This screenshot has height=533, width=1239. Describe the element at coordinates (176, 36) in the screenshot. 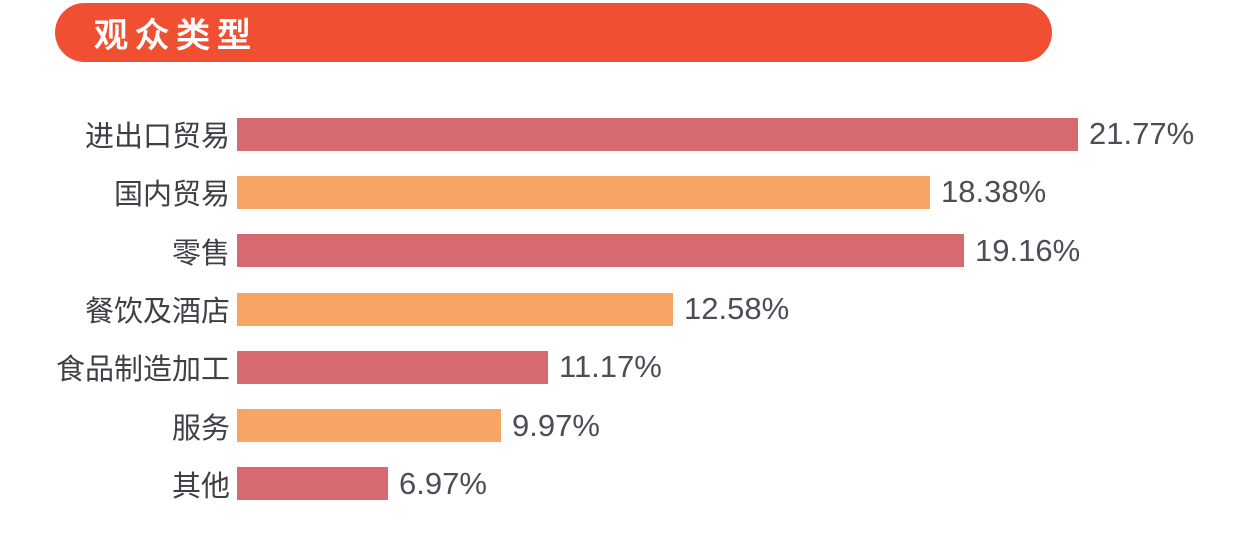

I see `section-title: 观众类型` at that location.